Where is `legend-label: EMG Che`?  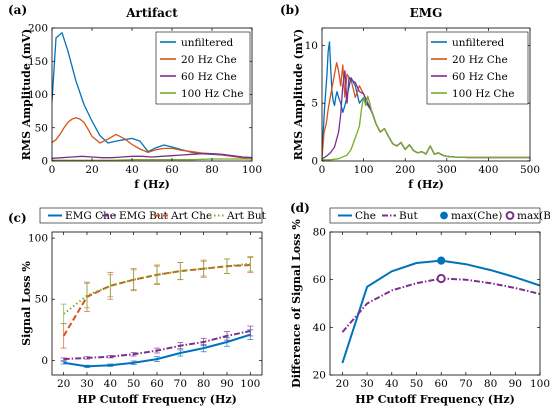
legend-label: EMG Che is located at coordinates (90, 216).